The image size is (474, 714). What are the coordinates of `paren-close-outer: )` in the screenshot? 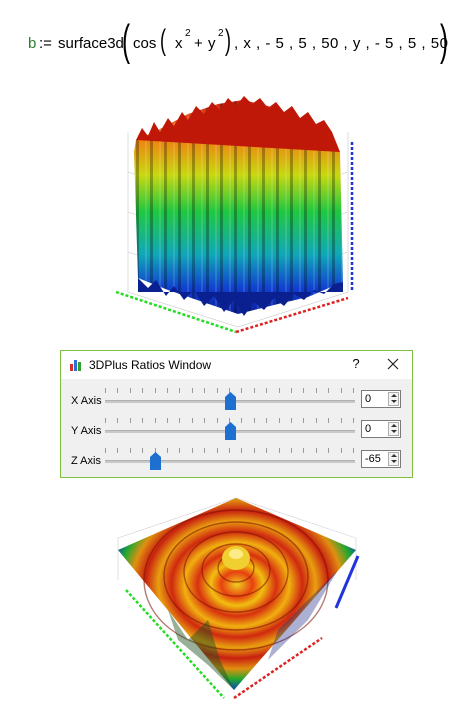 It's located at (444, 40).